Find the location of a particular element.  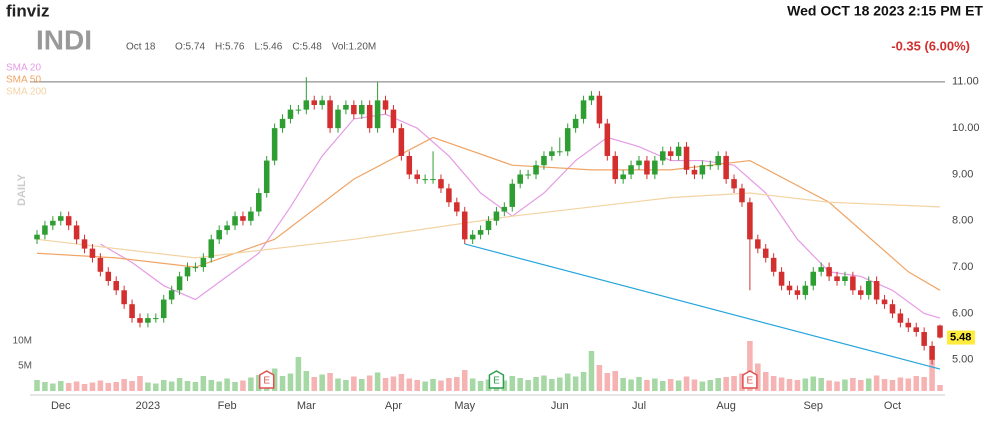

quote-field: O:5.74 is located at coordinates (190, 47).